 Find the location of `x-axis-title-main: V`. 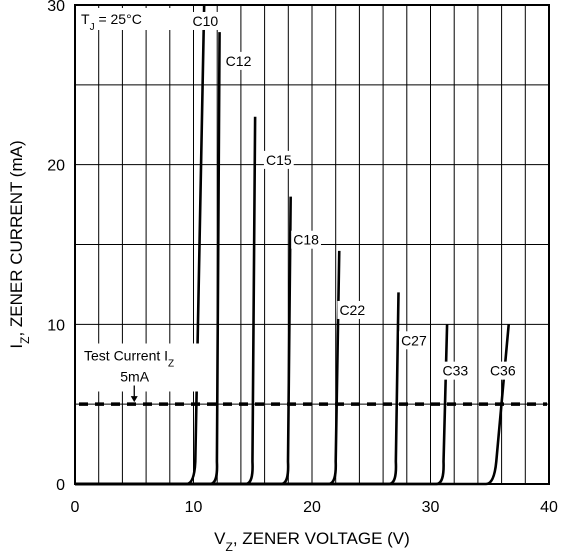

x-axis-title-main: V is located at coordinates (220, 538).